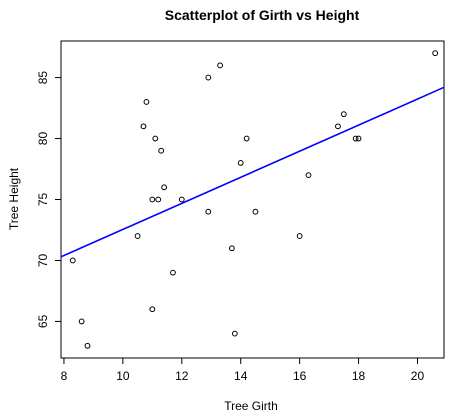  What do you see at coordinates (43, 200) in the screenshot?
I see `y-tick-label: 75` at bounding box center [43, 200].